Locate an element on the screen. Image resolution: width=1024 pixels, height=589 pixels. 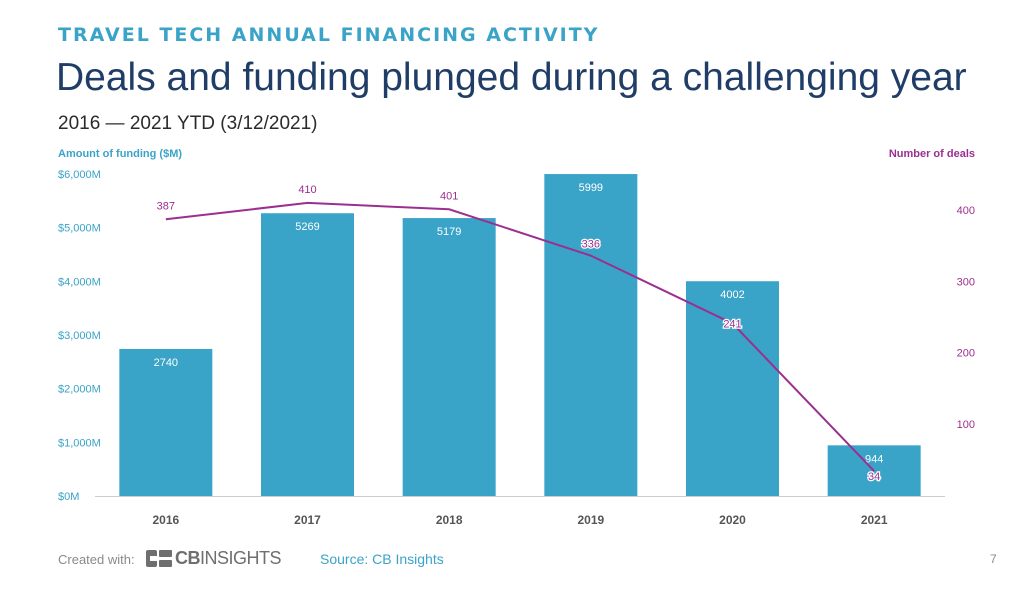
left-axis-tick-label: $2,000M is located at coordinates (79, 390).